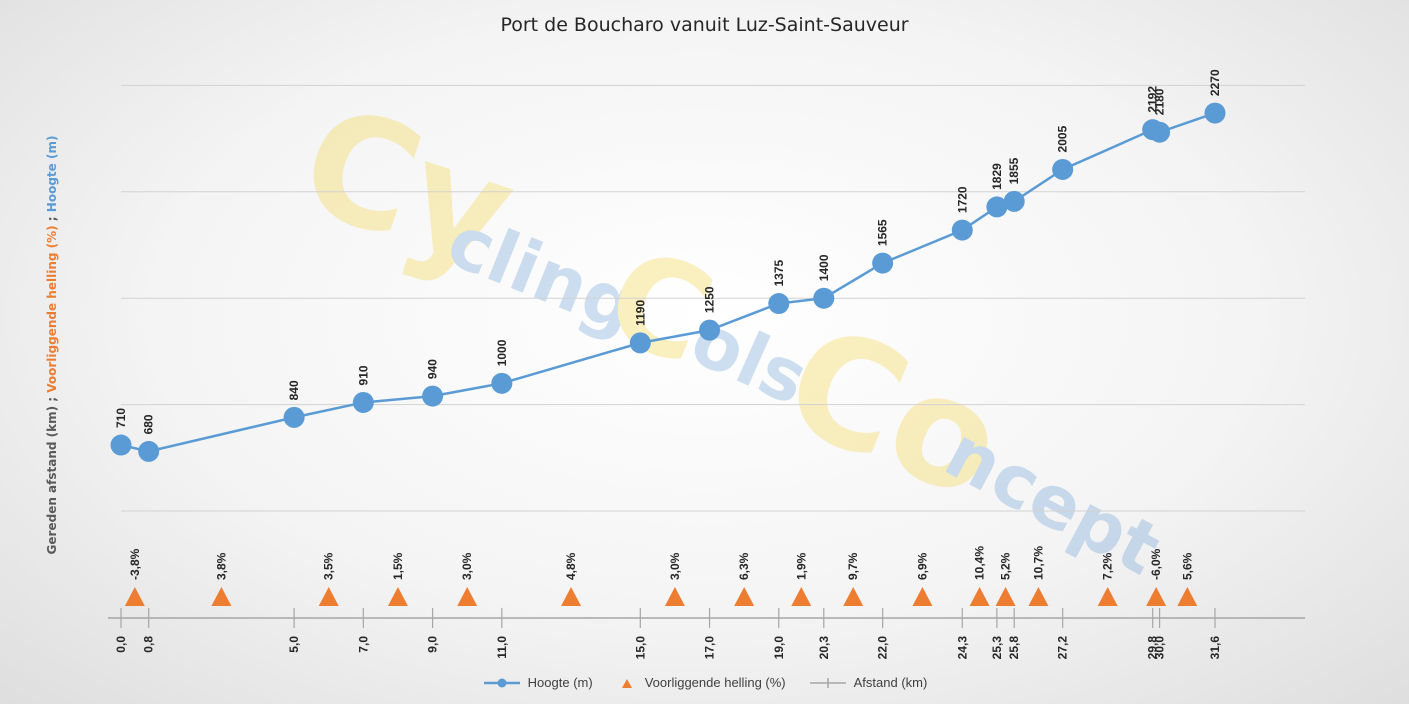  What do you see at coordinates (1063, 138) in the screenshot?
I see `altitude-label: 2005` at bounding box center [1063, 138].